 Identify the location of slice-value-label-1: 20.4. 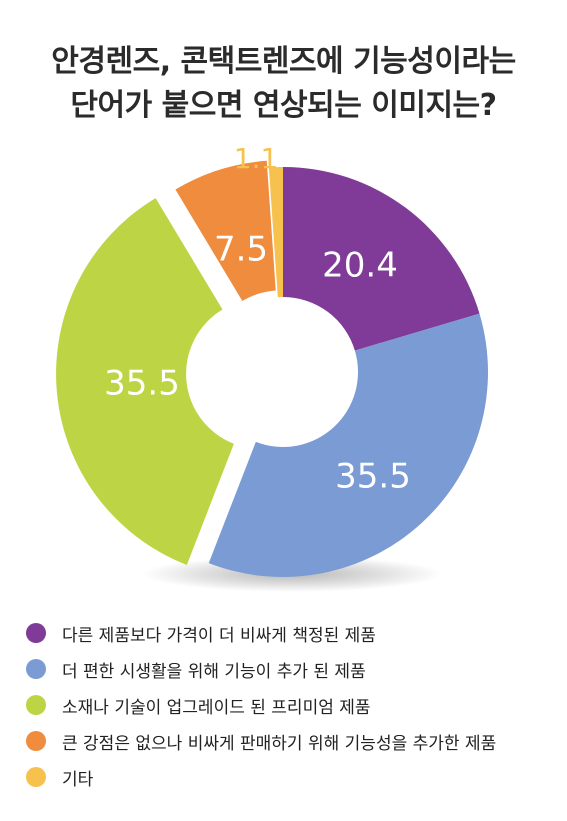
(360, 266).